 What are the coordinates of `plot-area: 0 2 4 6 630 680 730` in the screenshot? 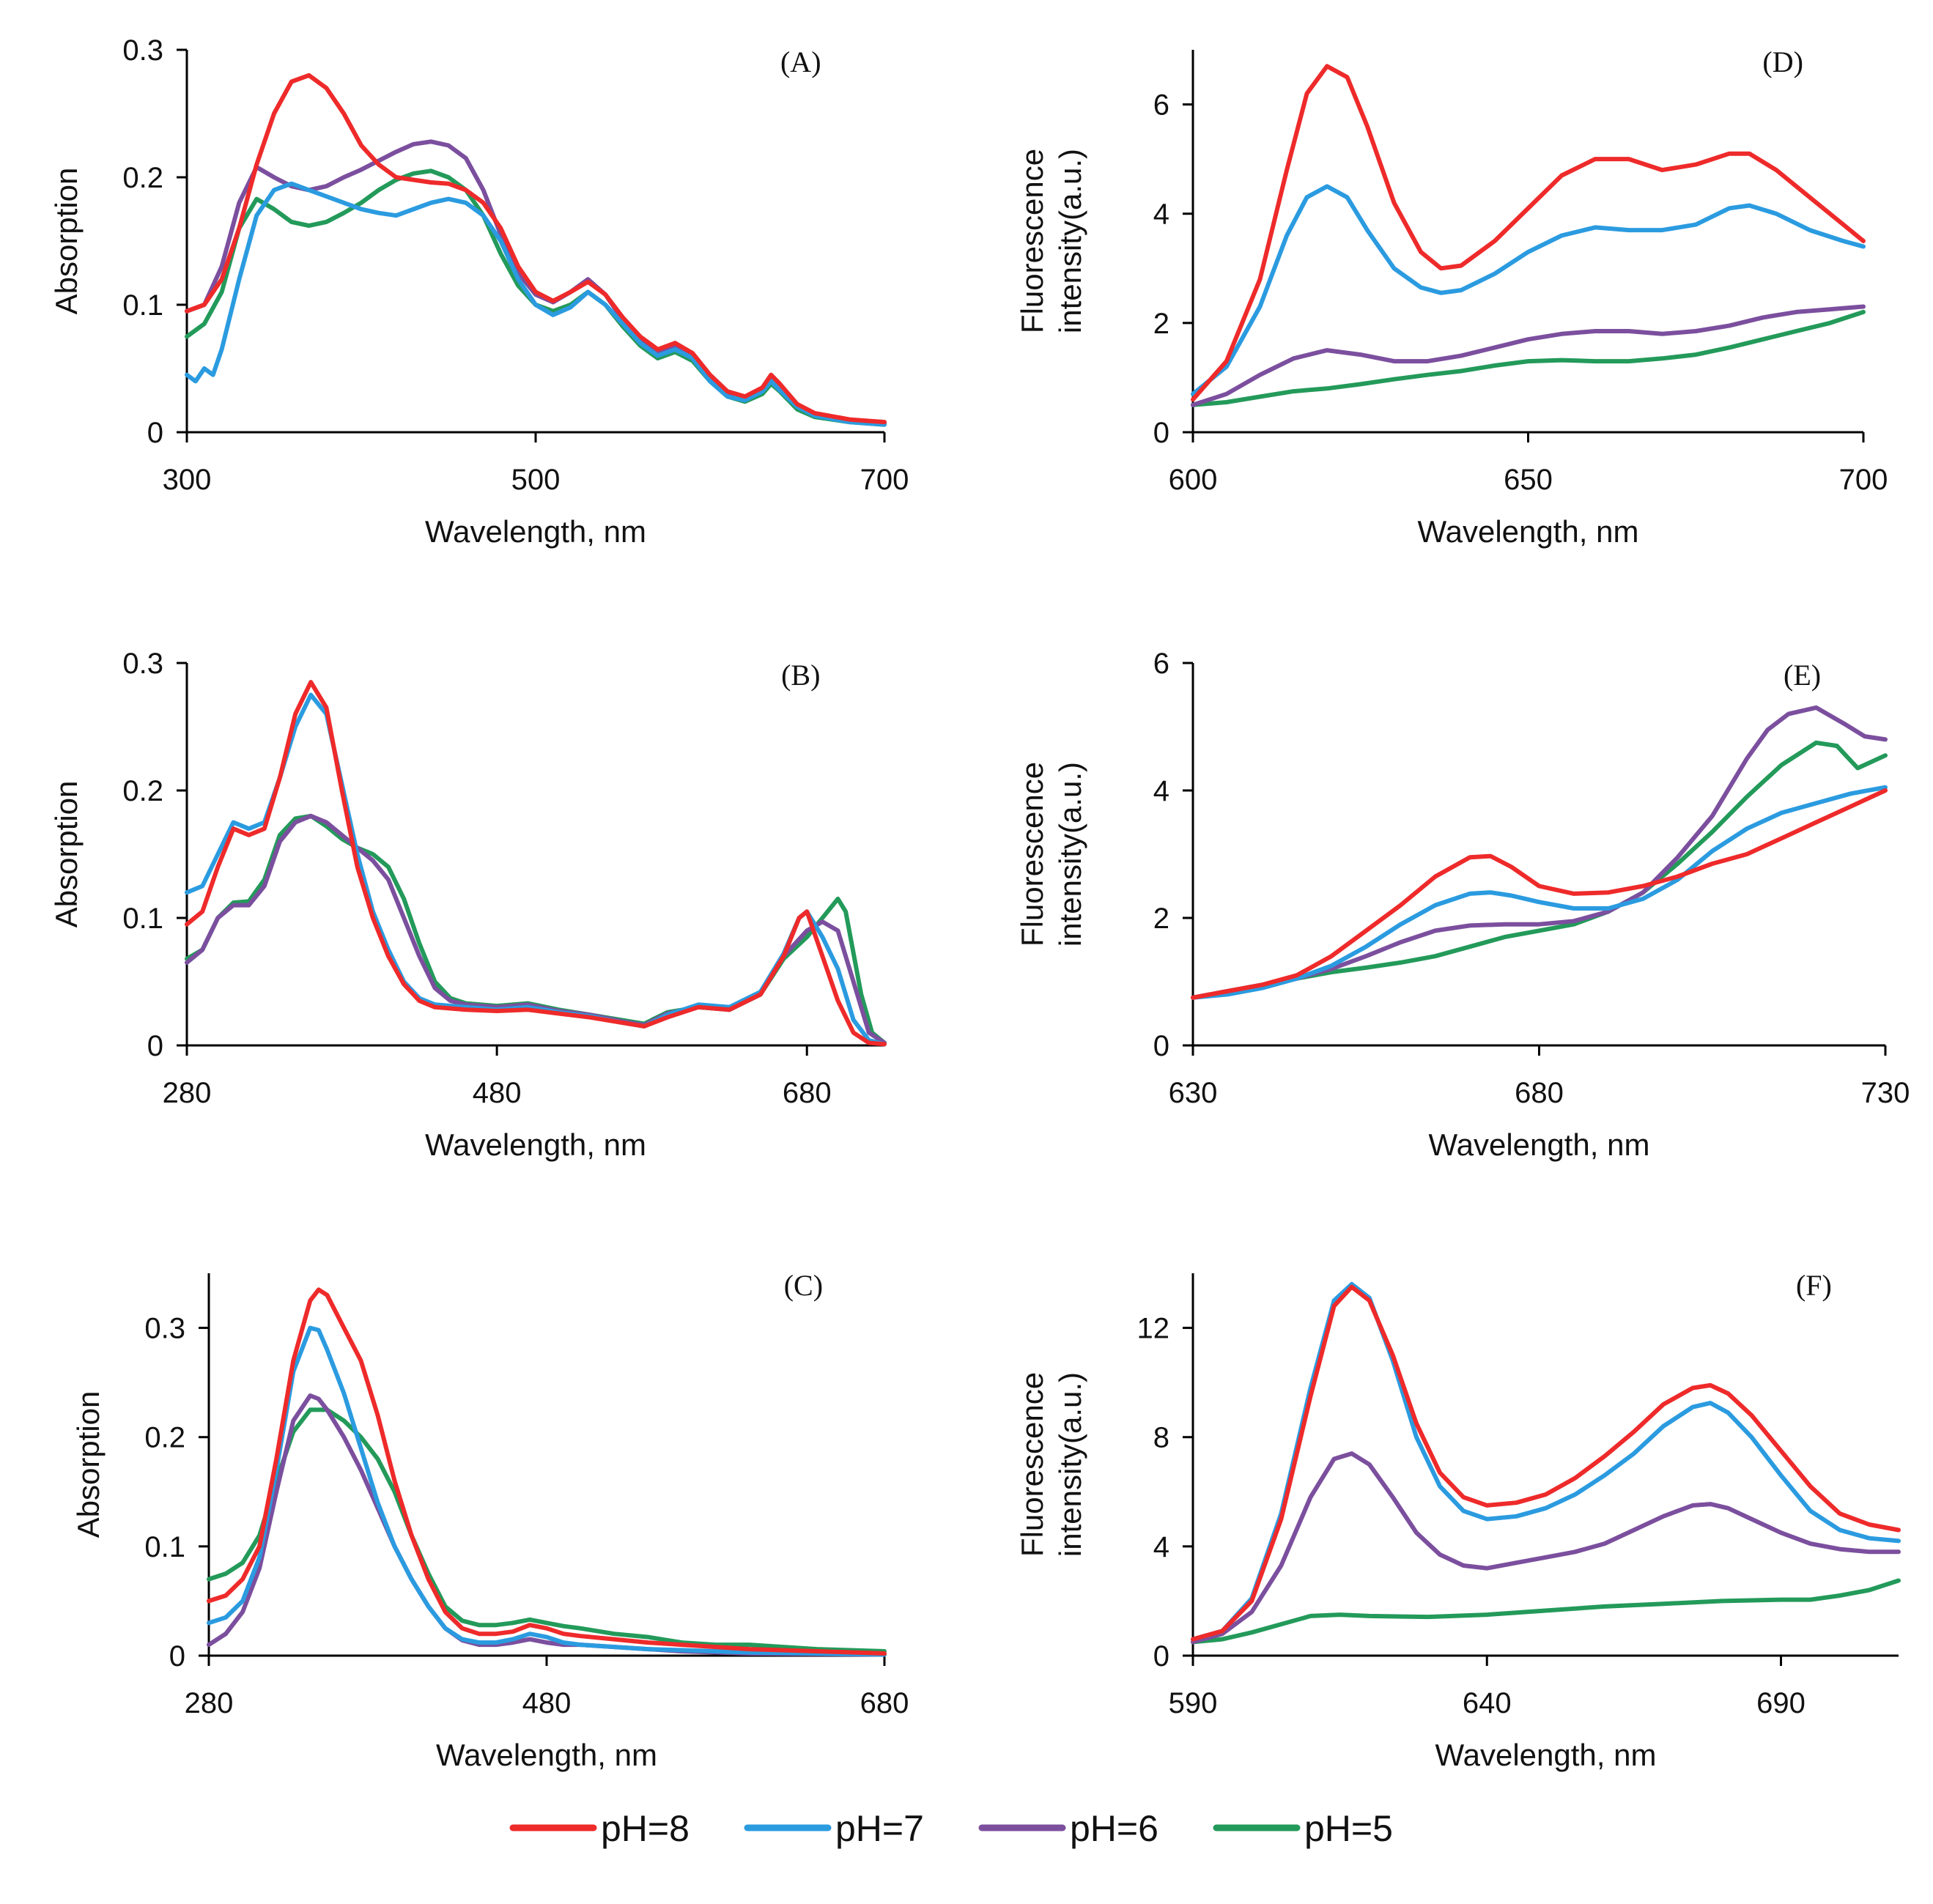 It's located at (1531, 878).